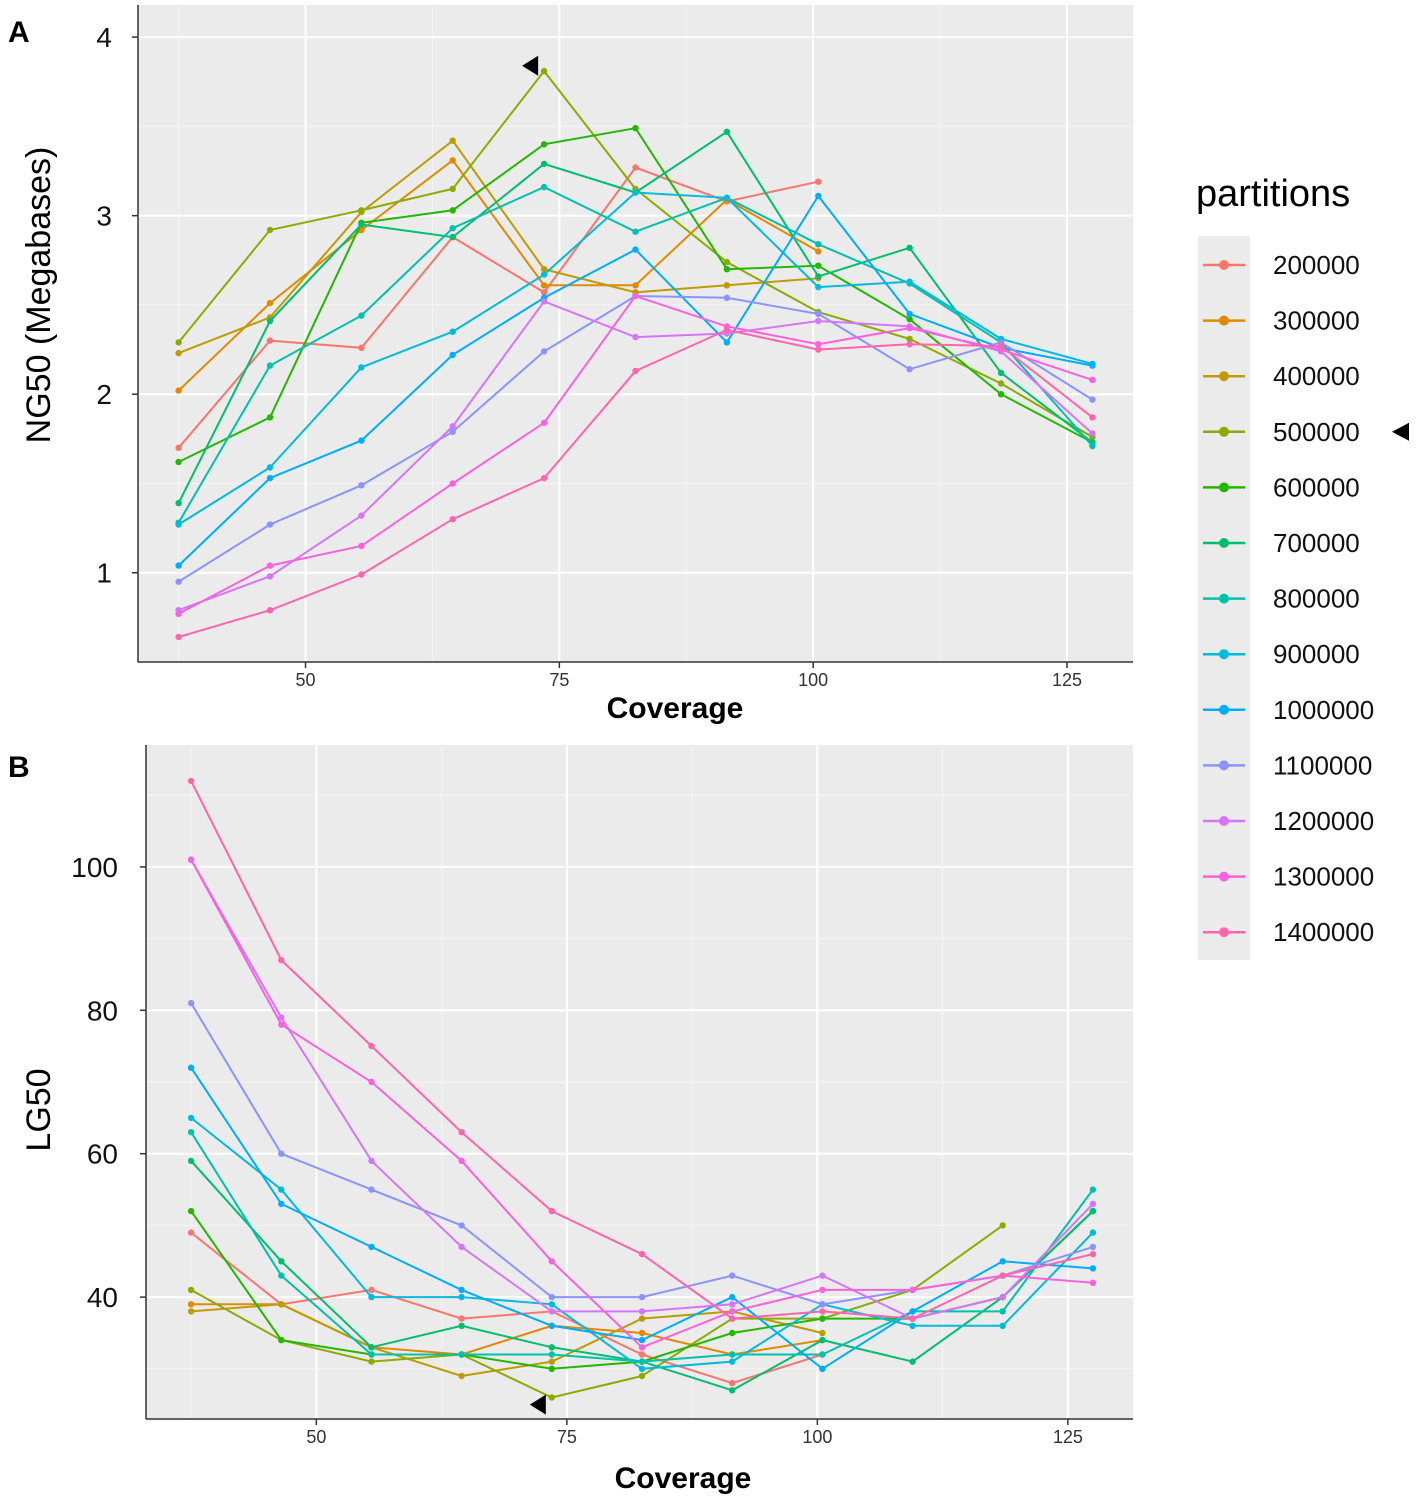 The image size is (1418, 1506). Describe the element at coordinates (1316, 321) in the screenshot. I see `legend-label: 300000` at that location.